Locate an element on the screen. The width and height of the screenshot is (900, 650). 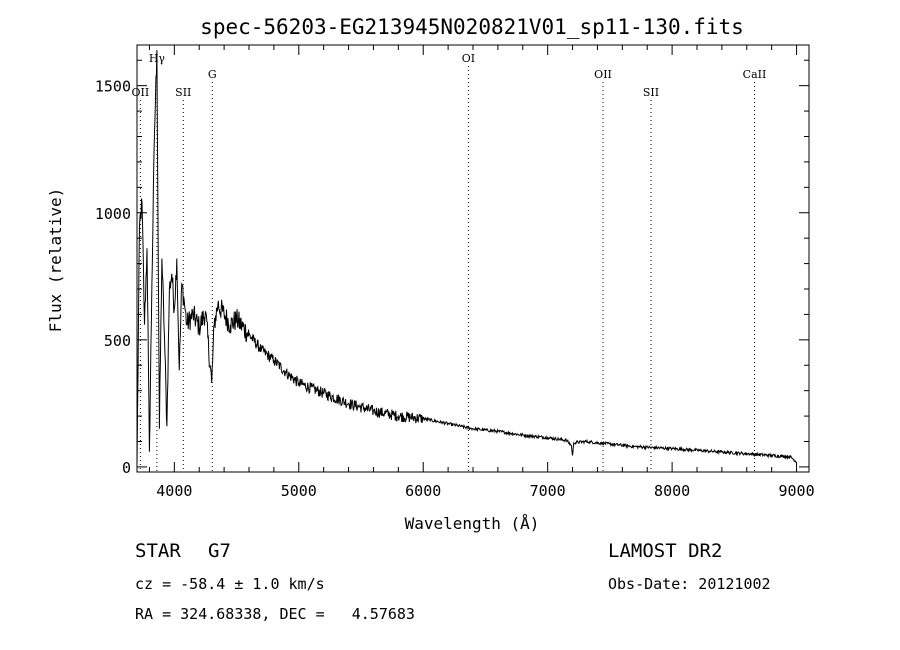
y-tick-label: 0 is located at coordinates (126, 468).